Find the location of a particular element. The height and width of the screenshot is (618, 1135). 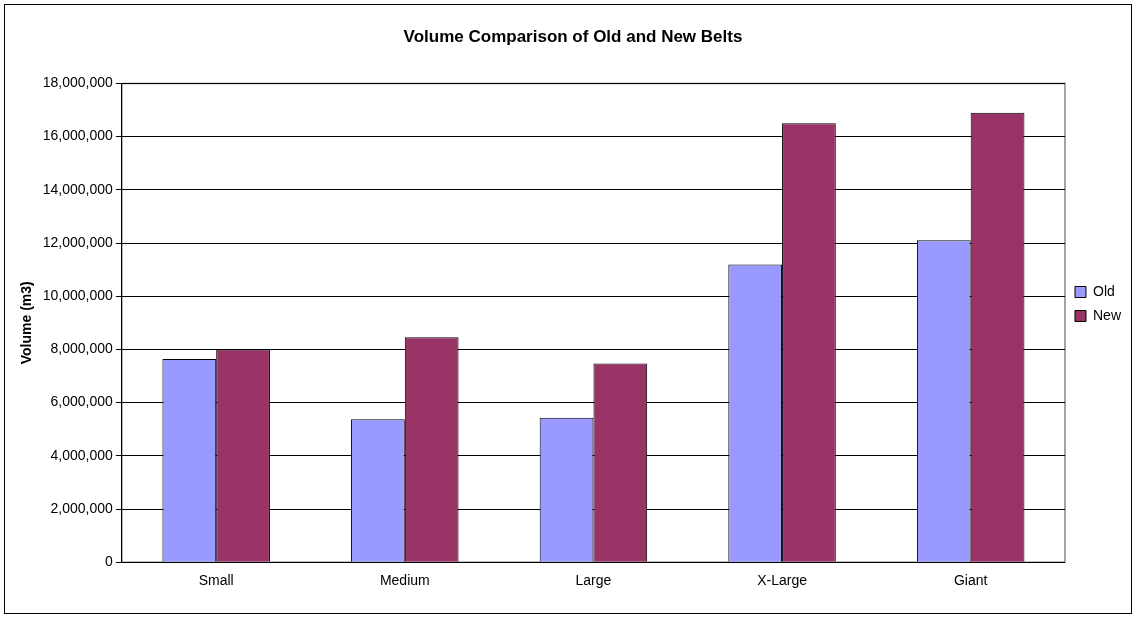

y-tick-label: 2,000,000 is located at coordinates (82, 507).